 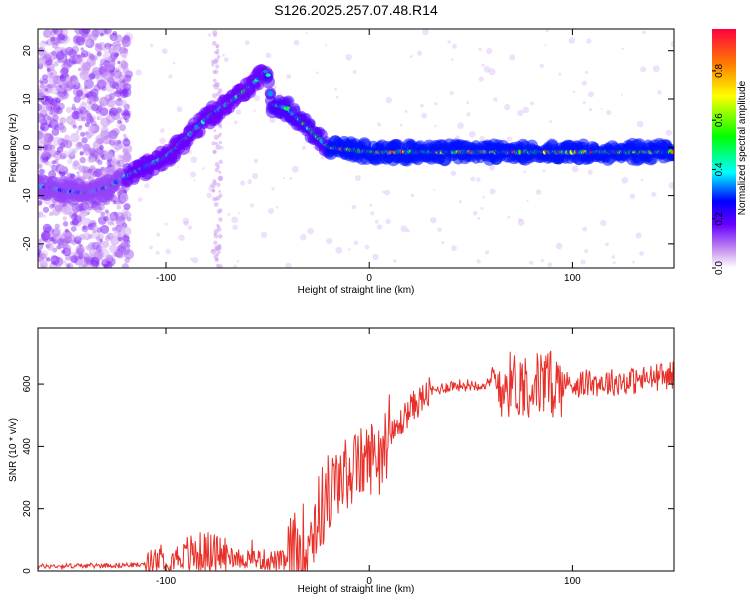 I want to click on spectrogram-xtick-label: 100, so click(x=572, y=278).